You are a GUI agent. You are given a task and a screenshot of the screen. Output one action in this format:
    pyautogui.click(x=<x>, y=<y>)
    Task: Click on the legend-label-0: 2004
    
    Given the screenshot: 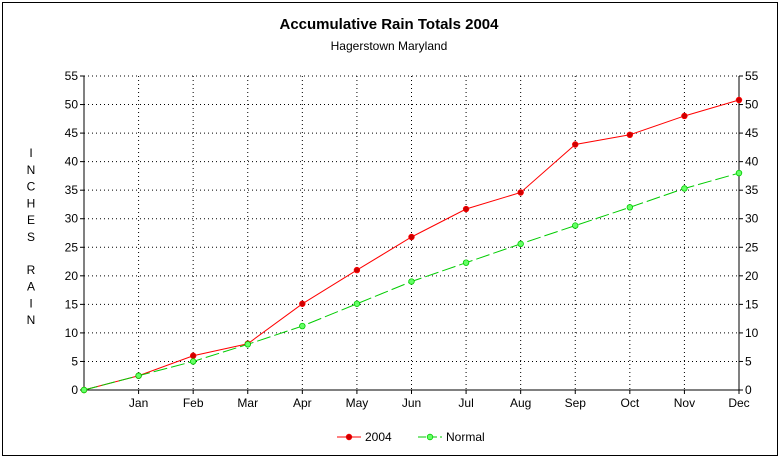 What is the action you would take?
    pyautogui.click(x=378, y=437)
    